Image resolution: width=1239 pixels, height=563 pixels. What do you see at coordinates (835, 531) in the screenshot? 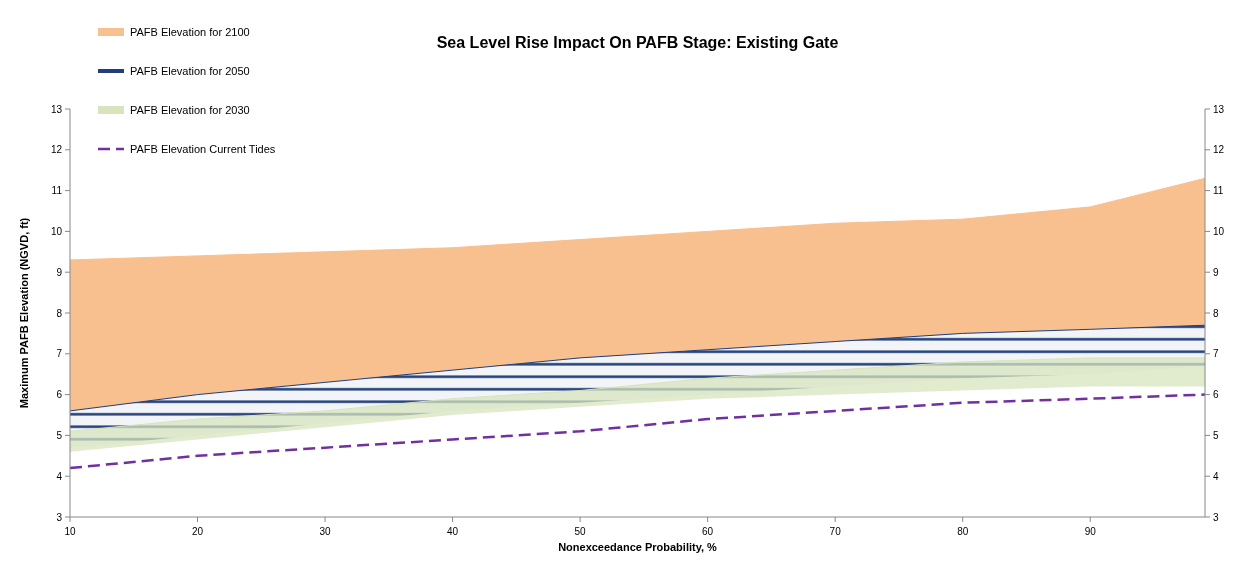
I see `x-tick-label: 70` at bounding box center [835, 531].